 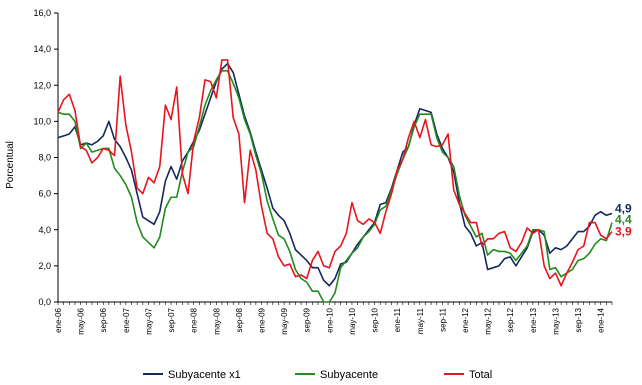 What do you see at coordinates (533, 319) in the screenshot?
I see `x-tick-label: ene-13` at bounding box center [533, 319].